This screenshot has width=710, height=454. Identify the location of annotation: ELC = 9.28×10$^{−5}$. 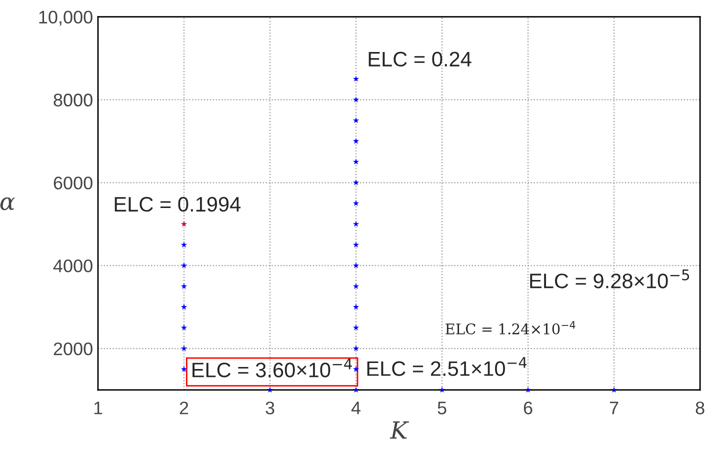
(610, 279).